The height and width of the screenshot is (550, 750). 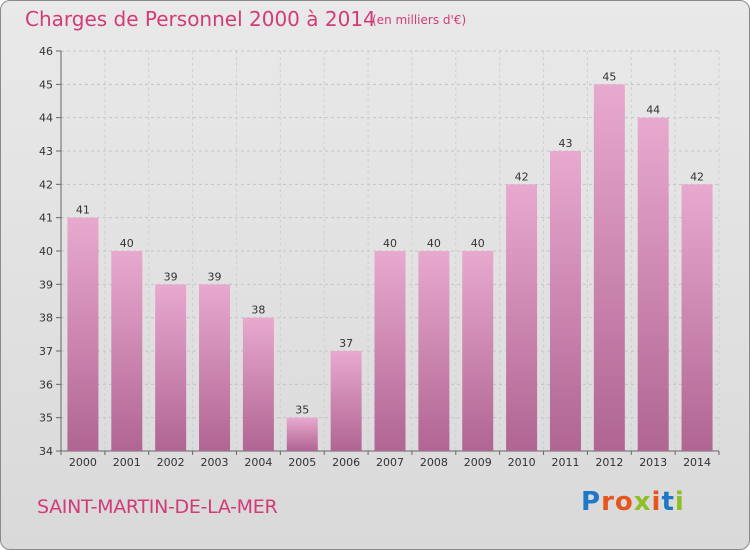 I want to click on logo-letter: t, so click(x=668, y=502).